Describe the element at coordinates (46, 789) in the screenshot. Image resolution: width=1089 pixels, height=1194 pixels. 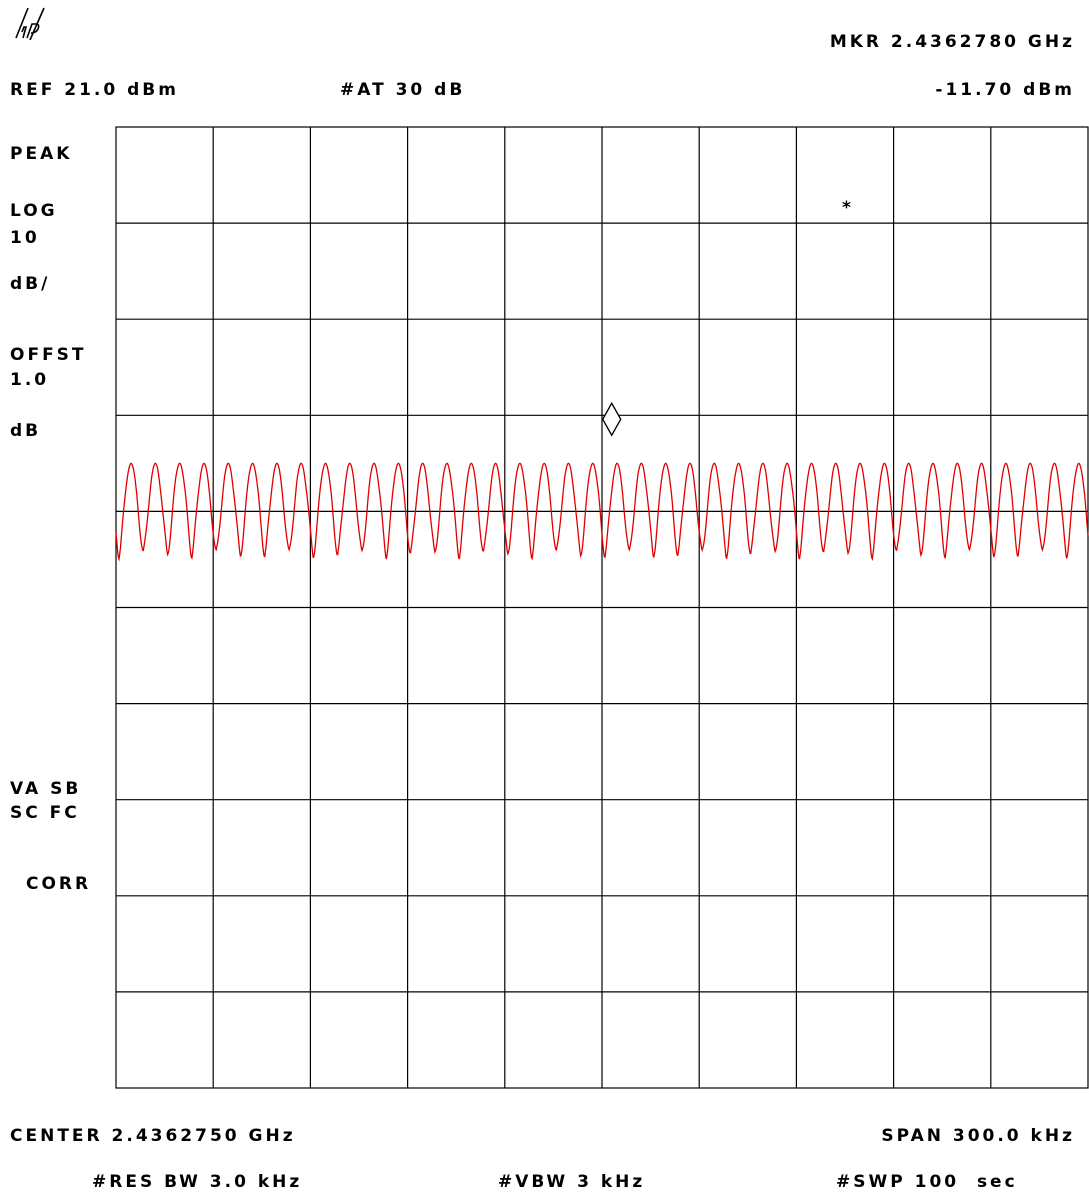
I see `va-sb-label: VA SB` at that location.